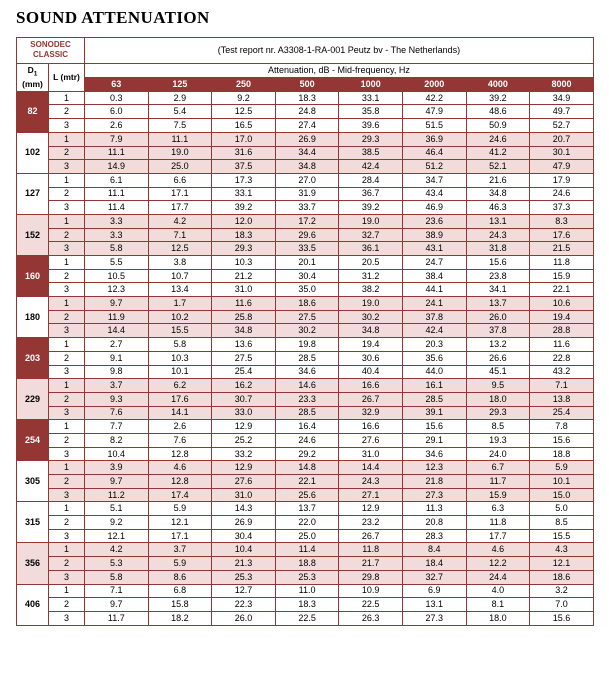 This screenshot has width=609, height=673. I want to click on data-row-d315-l2: 2 9.2 12.1 26.9 22.0 23.2 20.8 11.8 8.5, so click(305, 522).